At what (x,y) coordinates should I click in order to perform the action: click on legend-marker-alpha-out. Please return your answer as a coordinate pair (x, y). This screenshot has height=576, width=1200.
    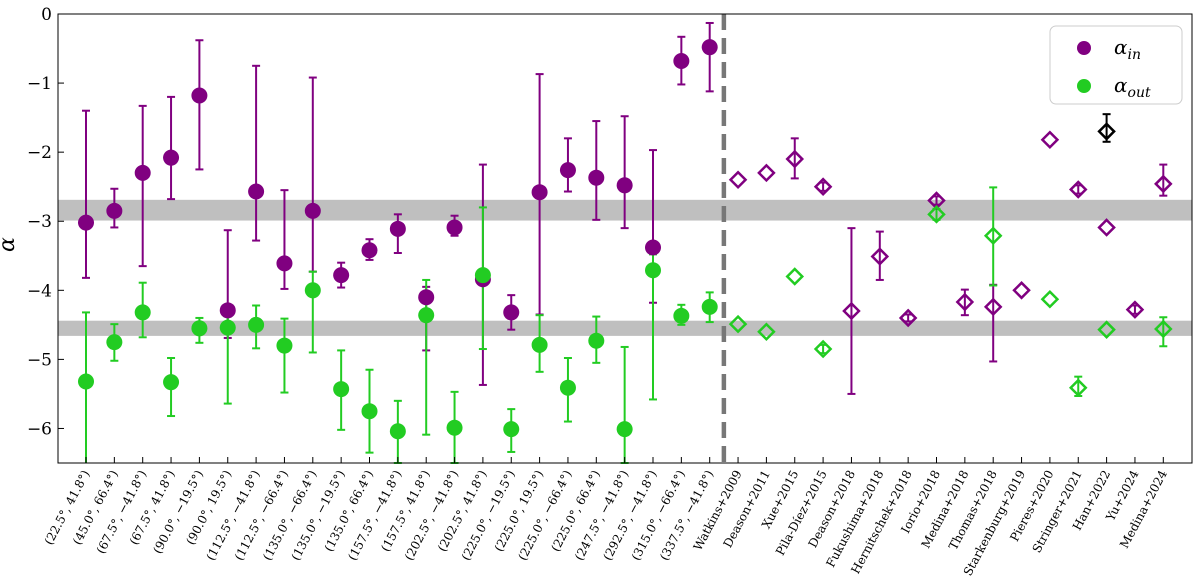
    Looking at the image, I should click on (1084, 86).